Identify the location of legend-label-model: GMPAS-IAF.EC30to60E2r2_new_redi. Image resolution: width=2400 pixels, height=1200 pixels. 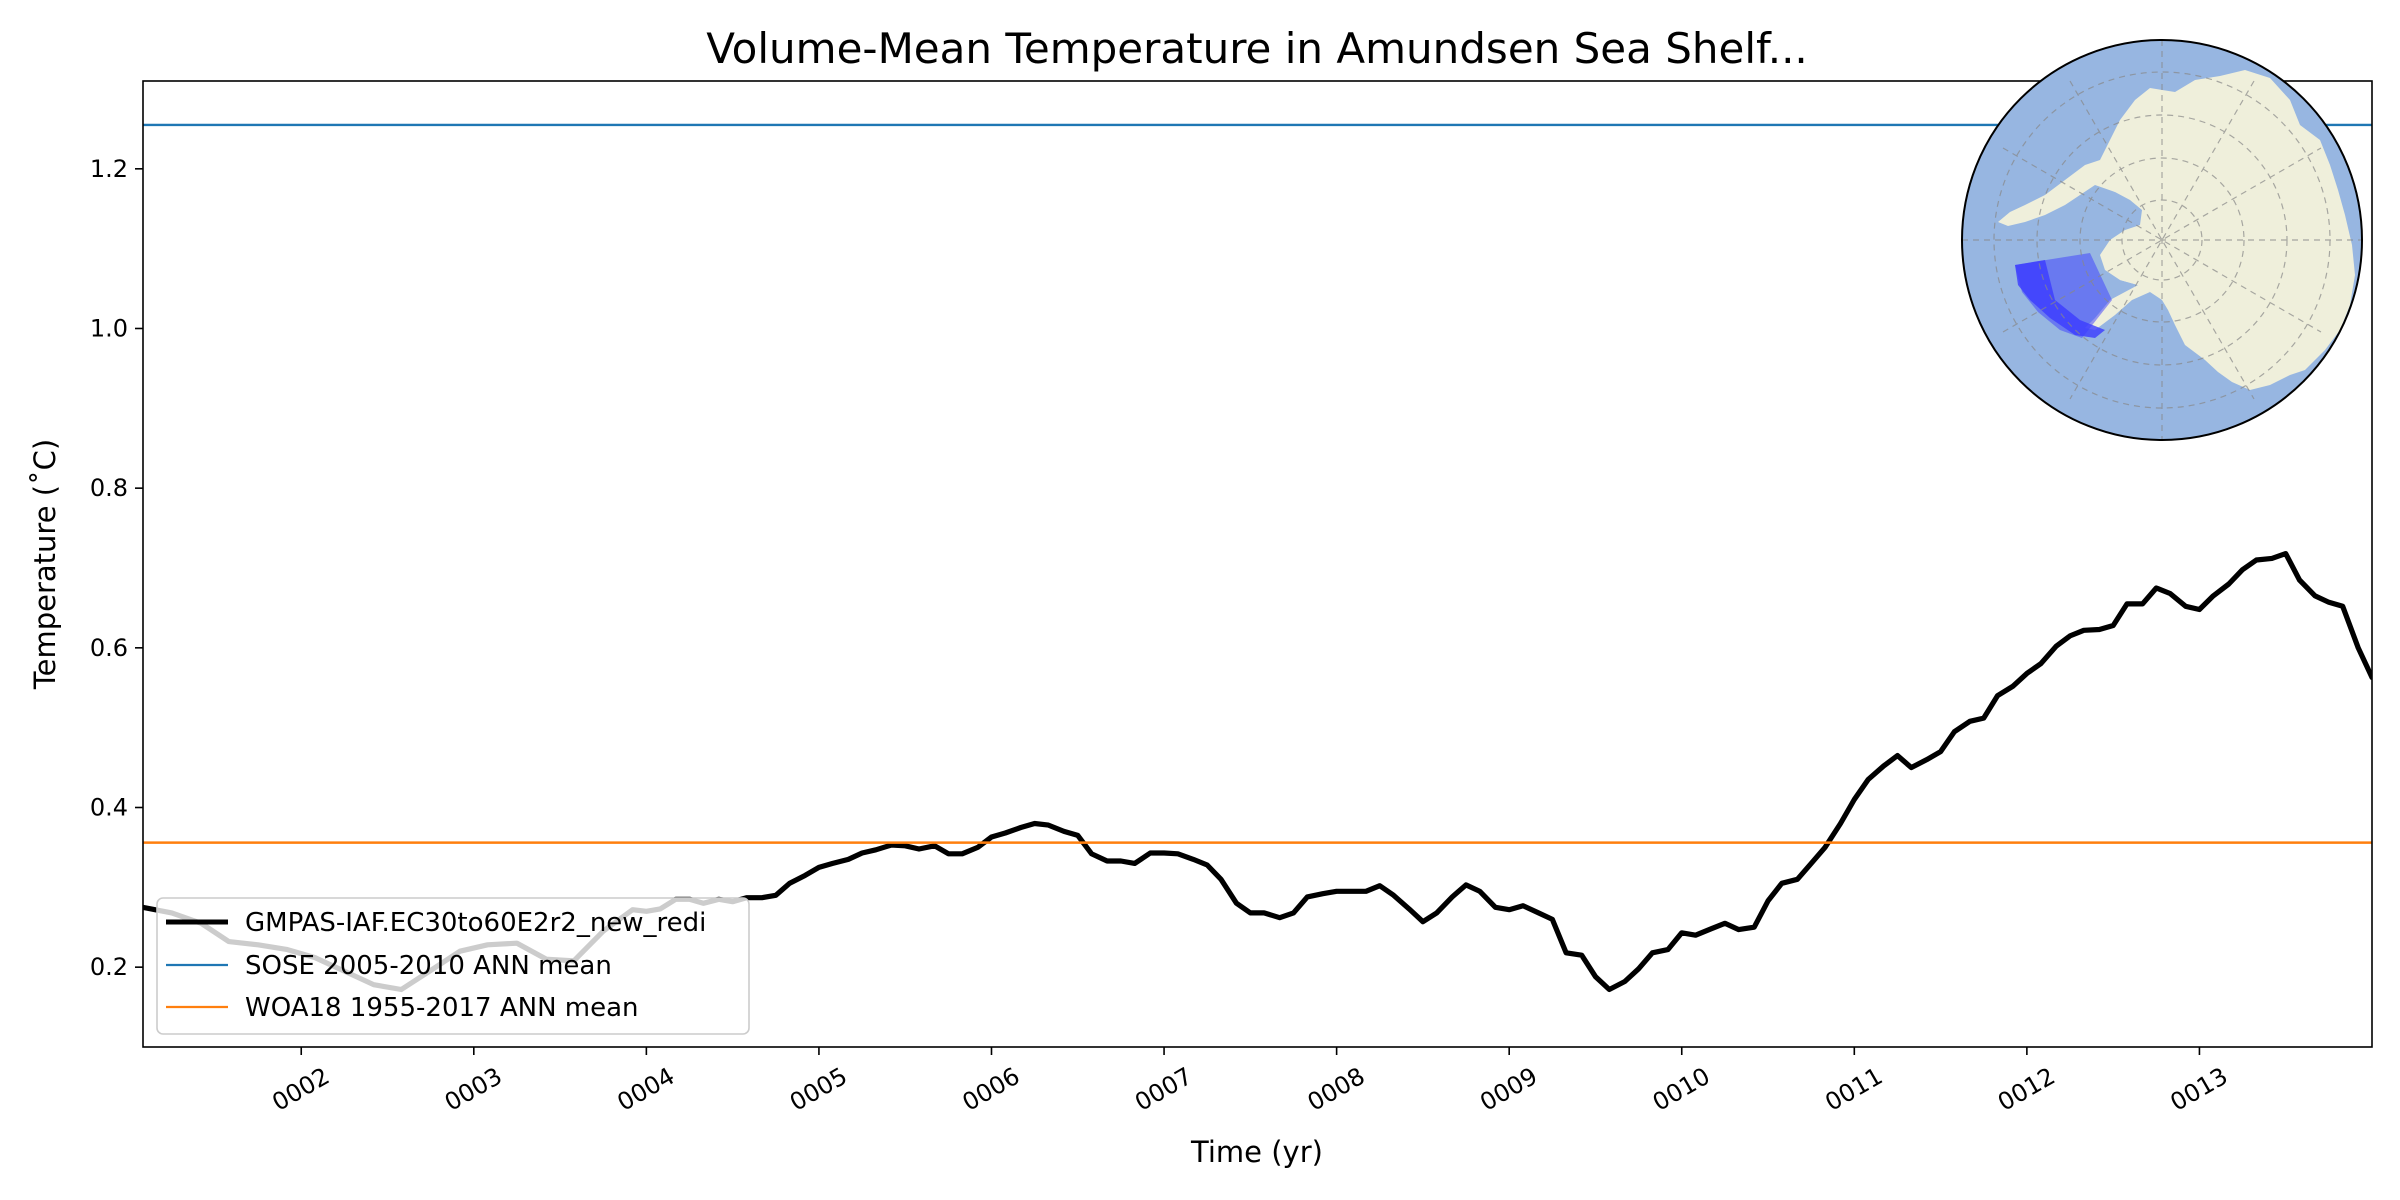
(475, 923).